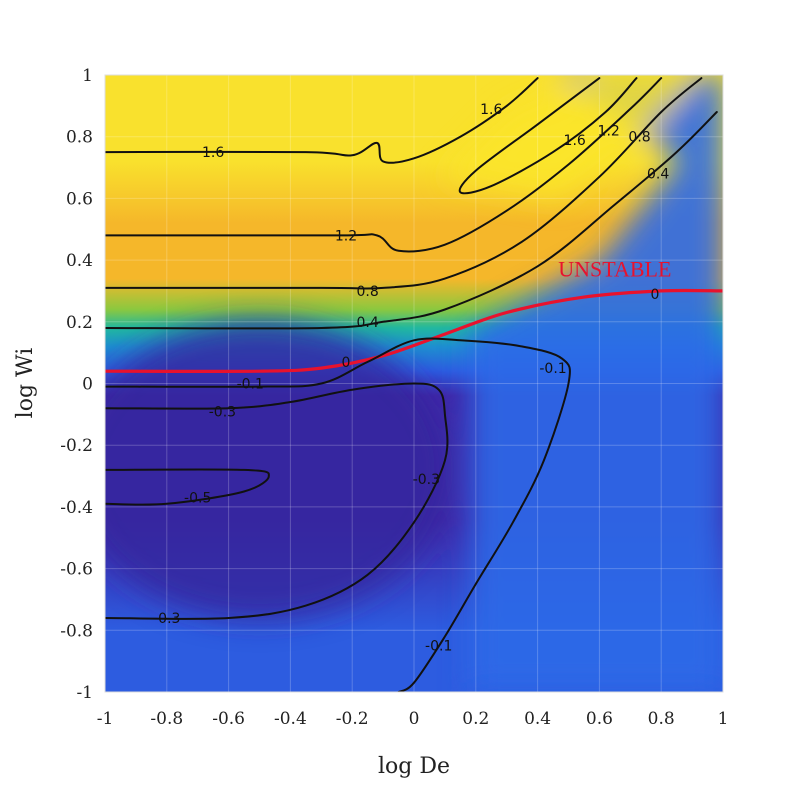  What do you see at coordinates (414, 331) in the screenshot?
I see `contour-line-zero` at bounding box center [414, 331].